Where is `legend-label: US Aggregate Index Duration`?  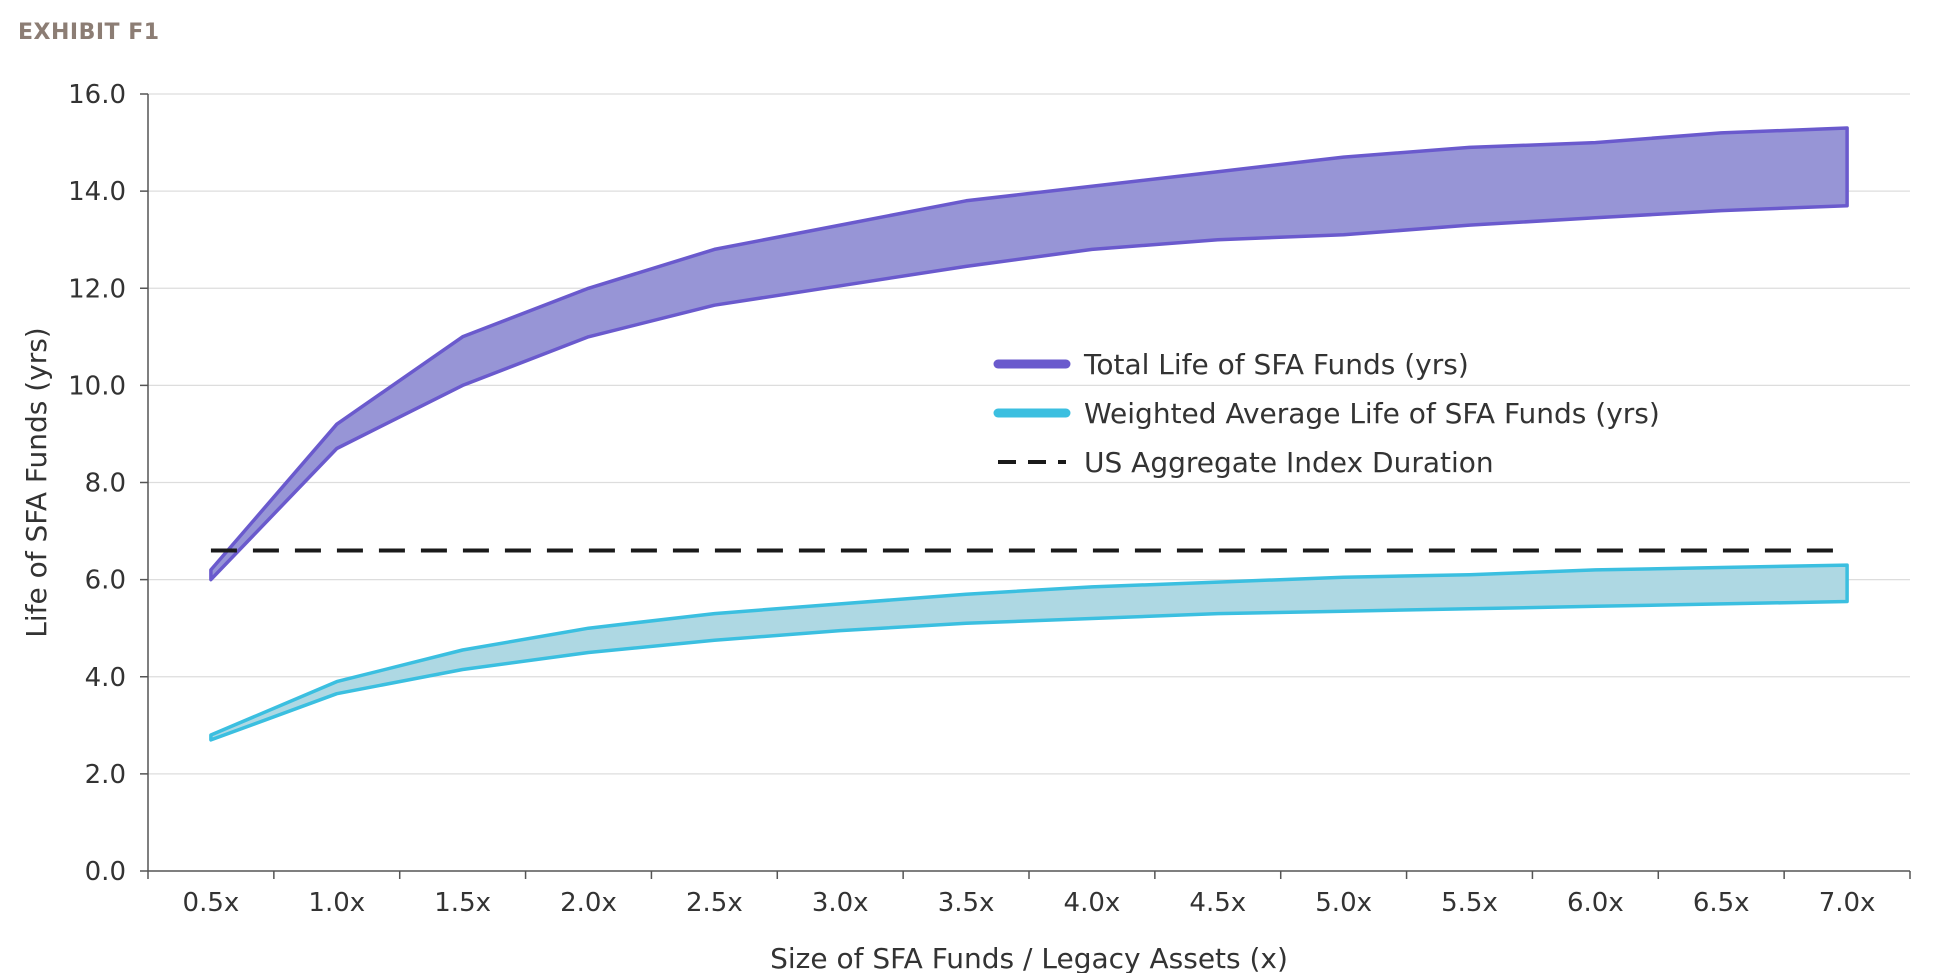 legend-label: US Aggregate Index Duration is located at coordinates (1289, 462).